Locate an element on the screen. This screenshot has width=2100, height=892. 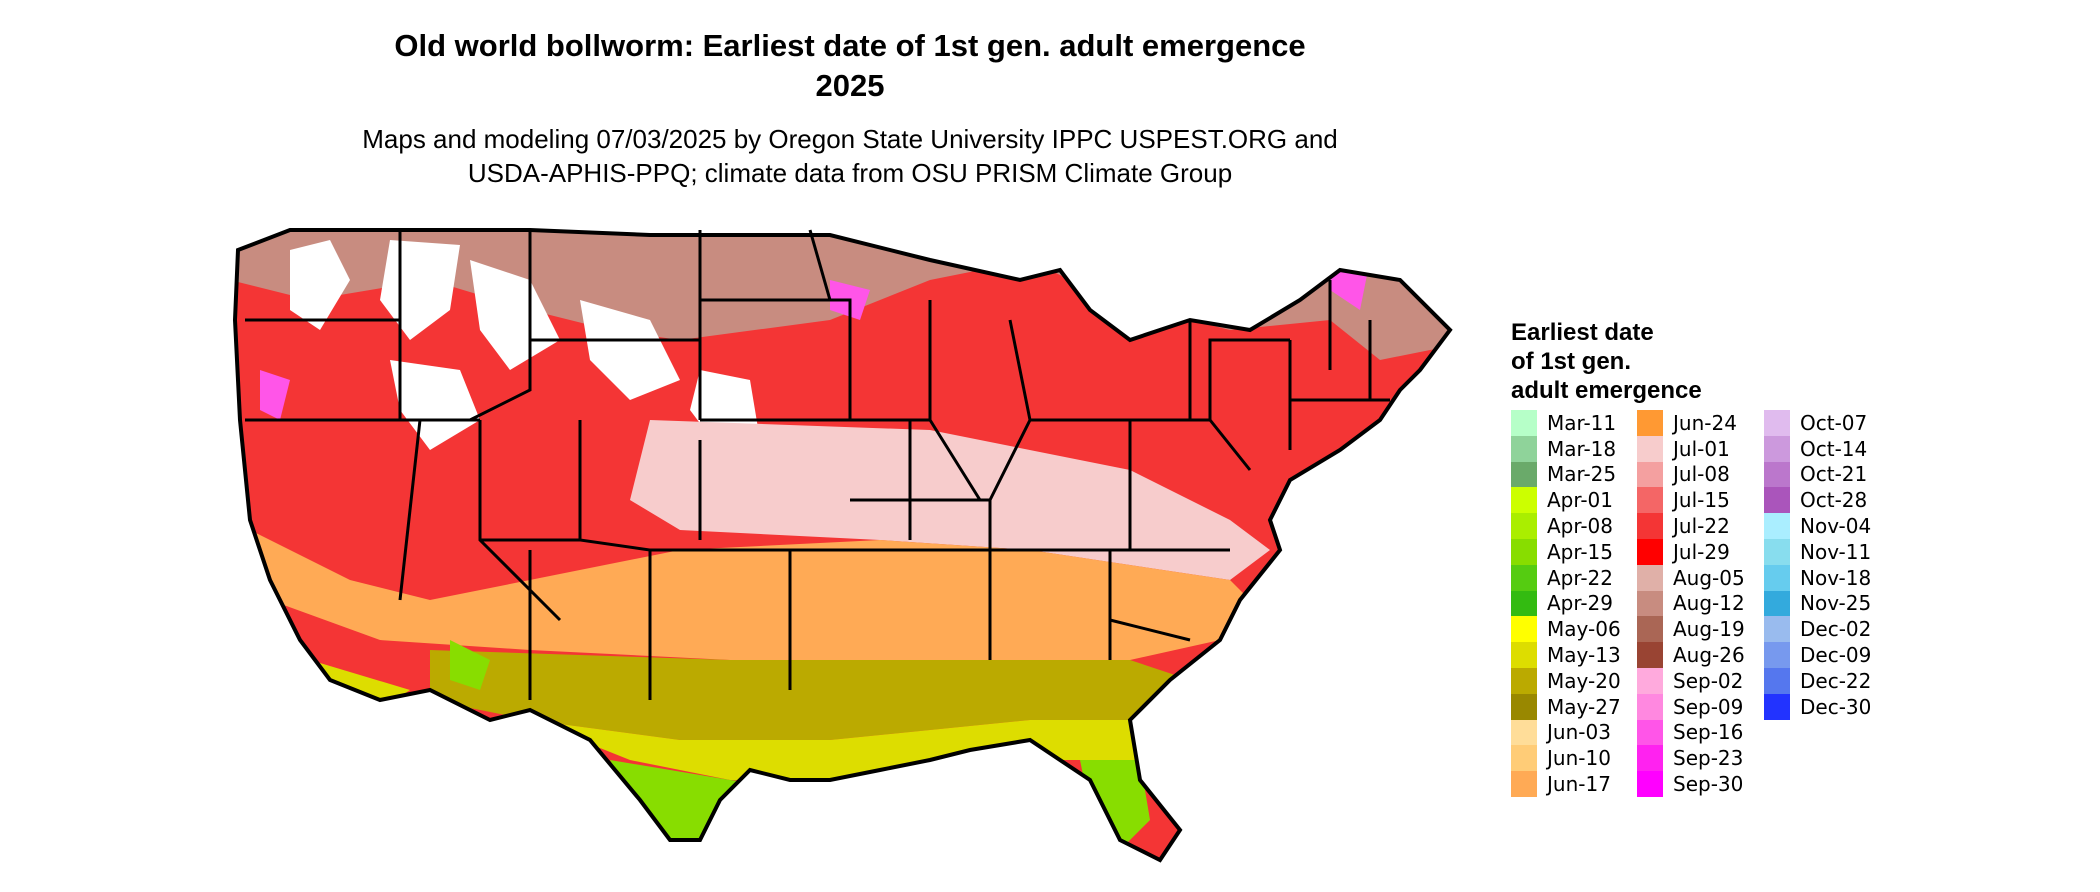
legend-item: May-20 is located at coordinates (1566, 680).